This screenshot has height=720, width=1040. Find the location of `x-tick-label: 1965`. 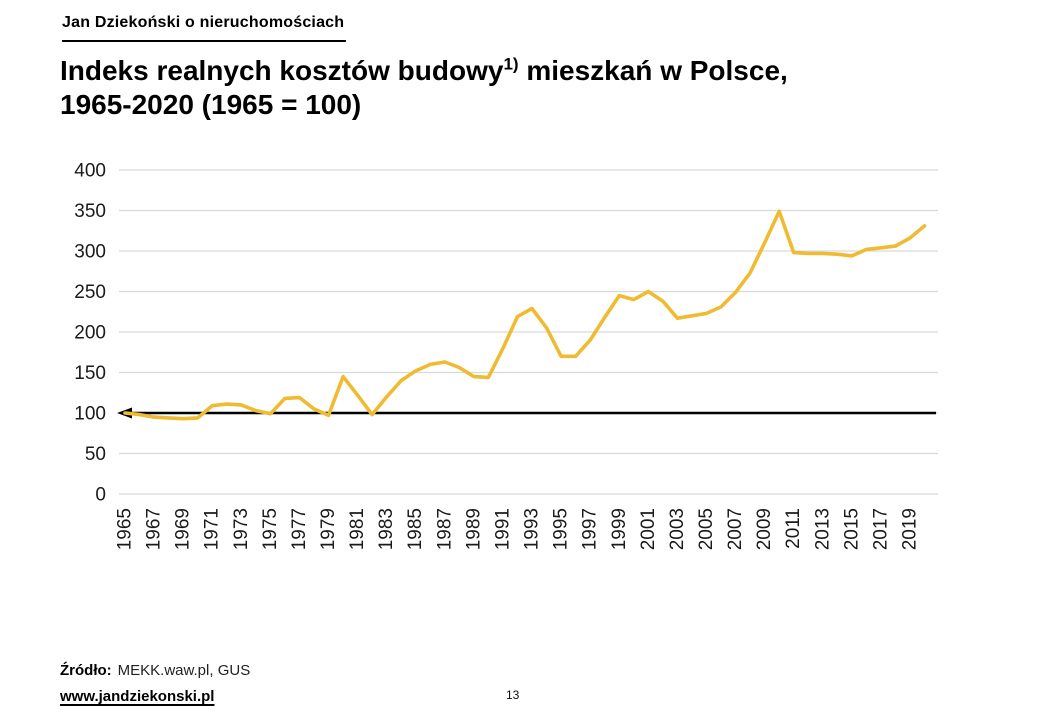

x-tick-label: 1965 is located at coordinates (125, 529).